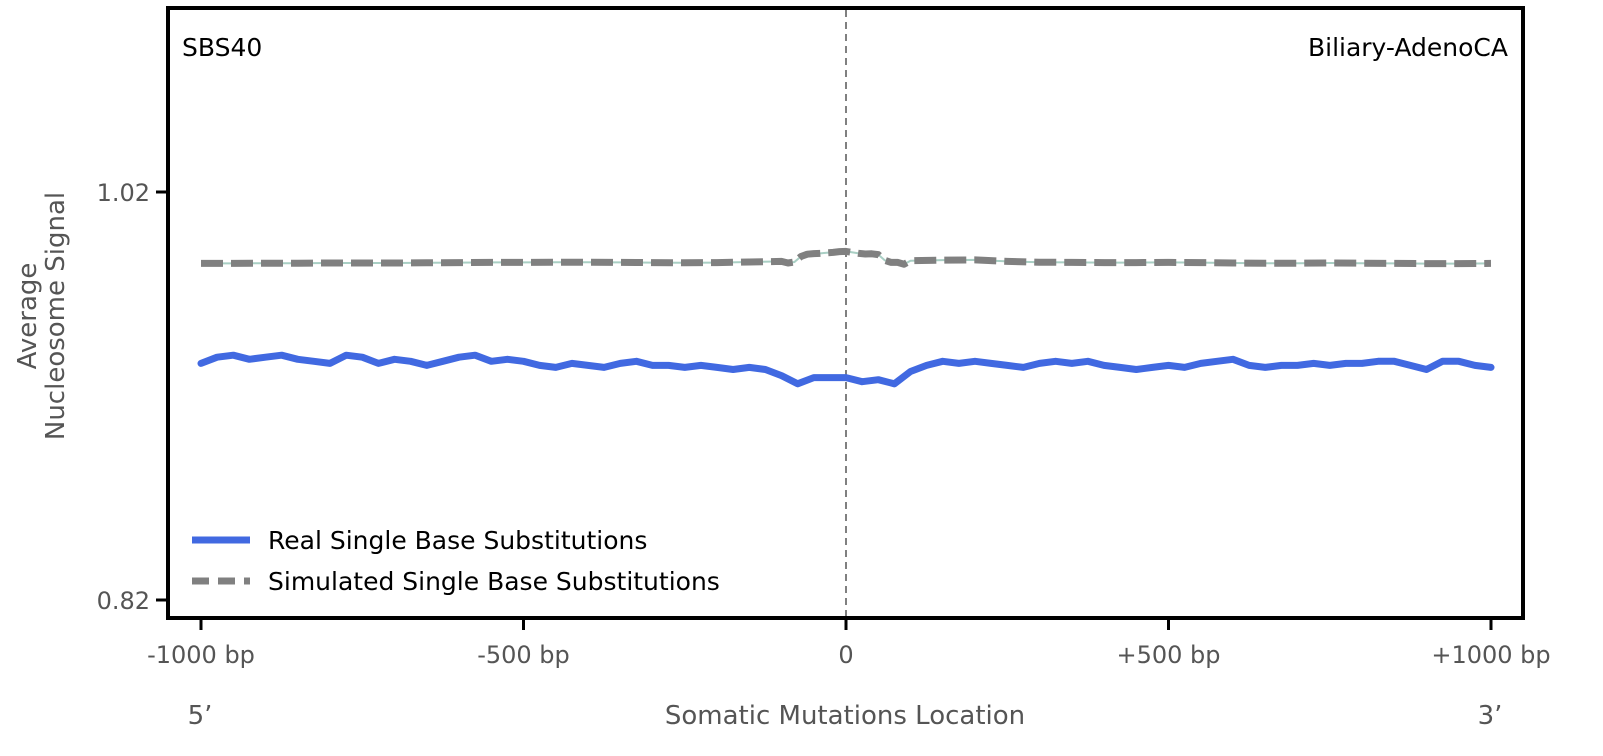 Image resolution: width=1603 pixels, height=756 pixels. What do you see at coordinates (1168, 655) in the screenshot?
I see `x-tick-label-3: +500 bp` at bounding box center [1168, 655].